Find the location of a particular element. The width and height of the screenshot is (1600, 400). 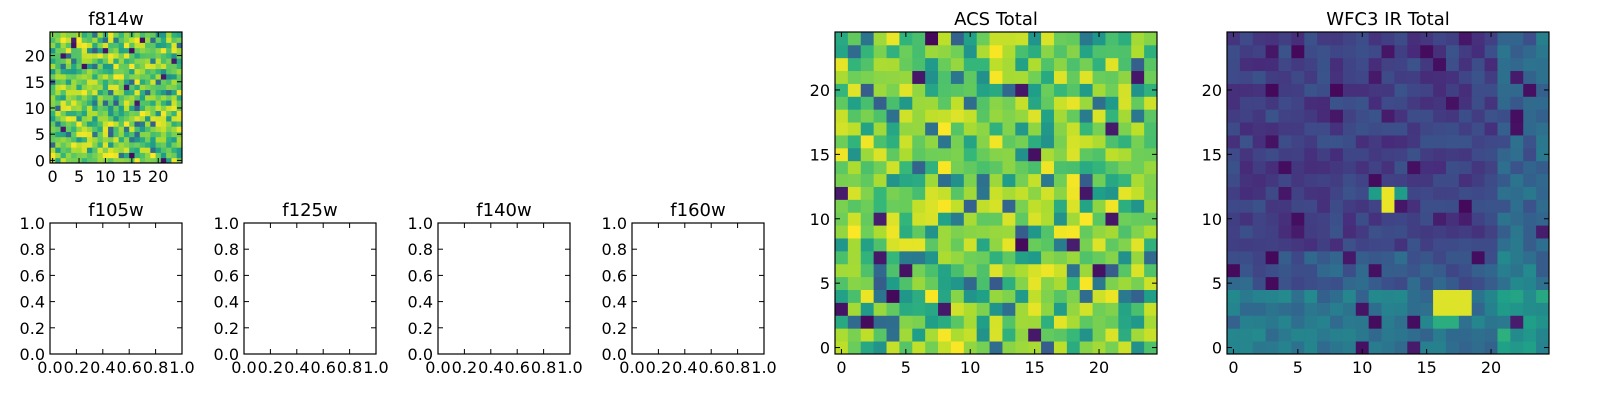

y-tick-label: 0.4 is located at coordinates (226, 302).